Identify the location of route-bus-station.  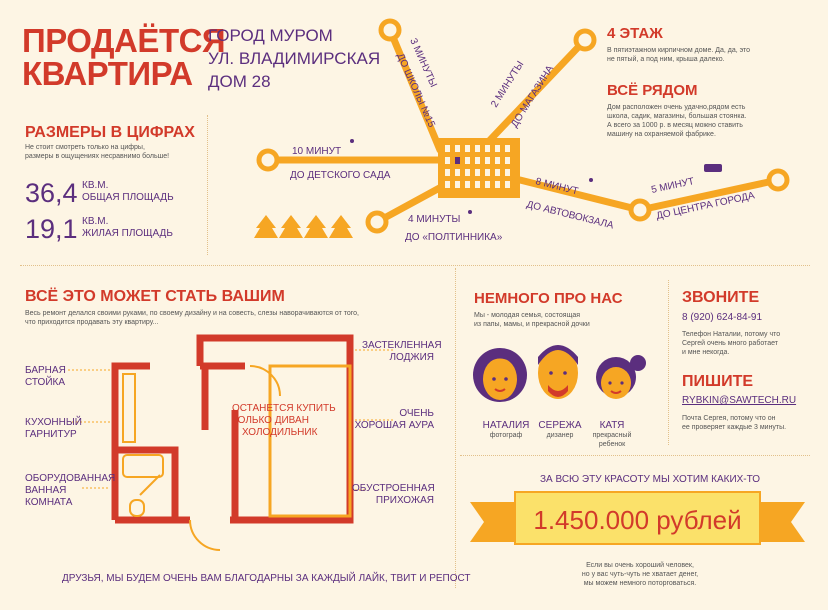
(580, 195).